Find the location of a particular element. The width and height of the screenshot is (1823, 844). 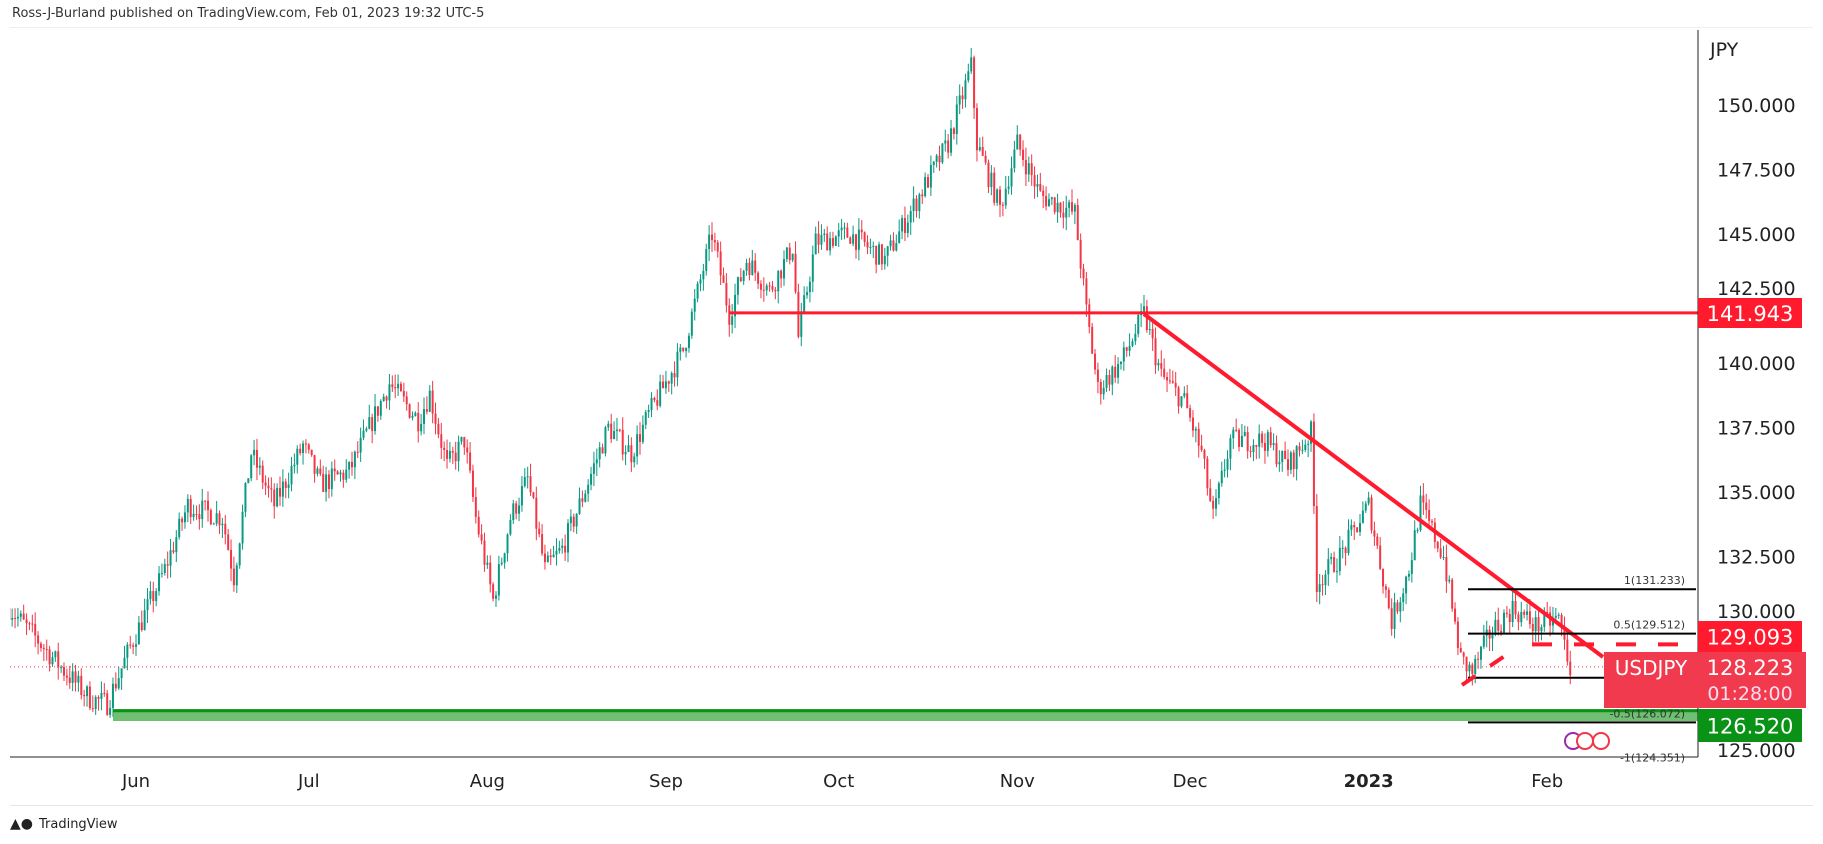

time-tick-label: Aug is located at coordinates (487, 781).